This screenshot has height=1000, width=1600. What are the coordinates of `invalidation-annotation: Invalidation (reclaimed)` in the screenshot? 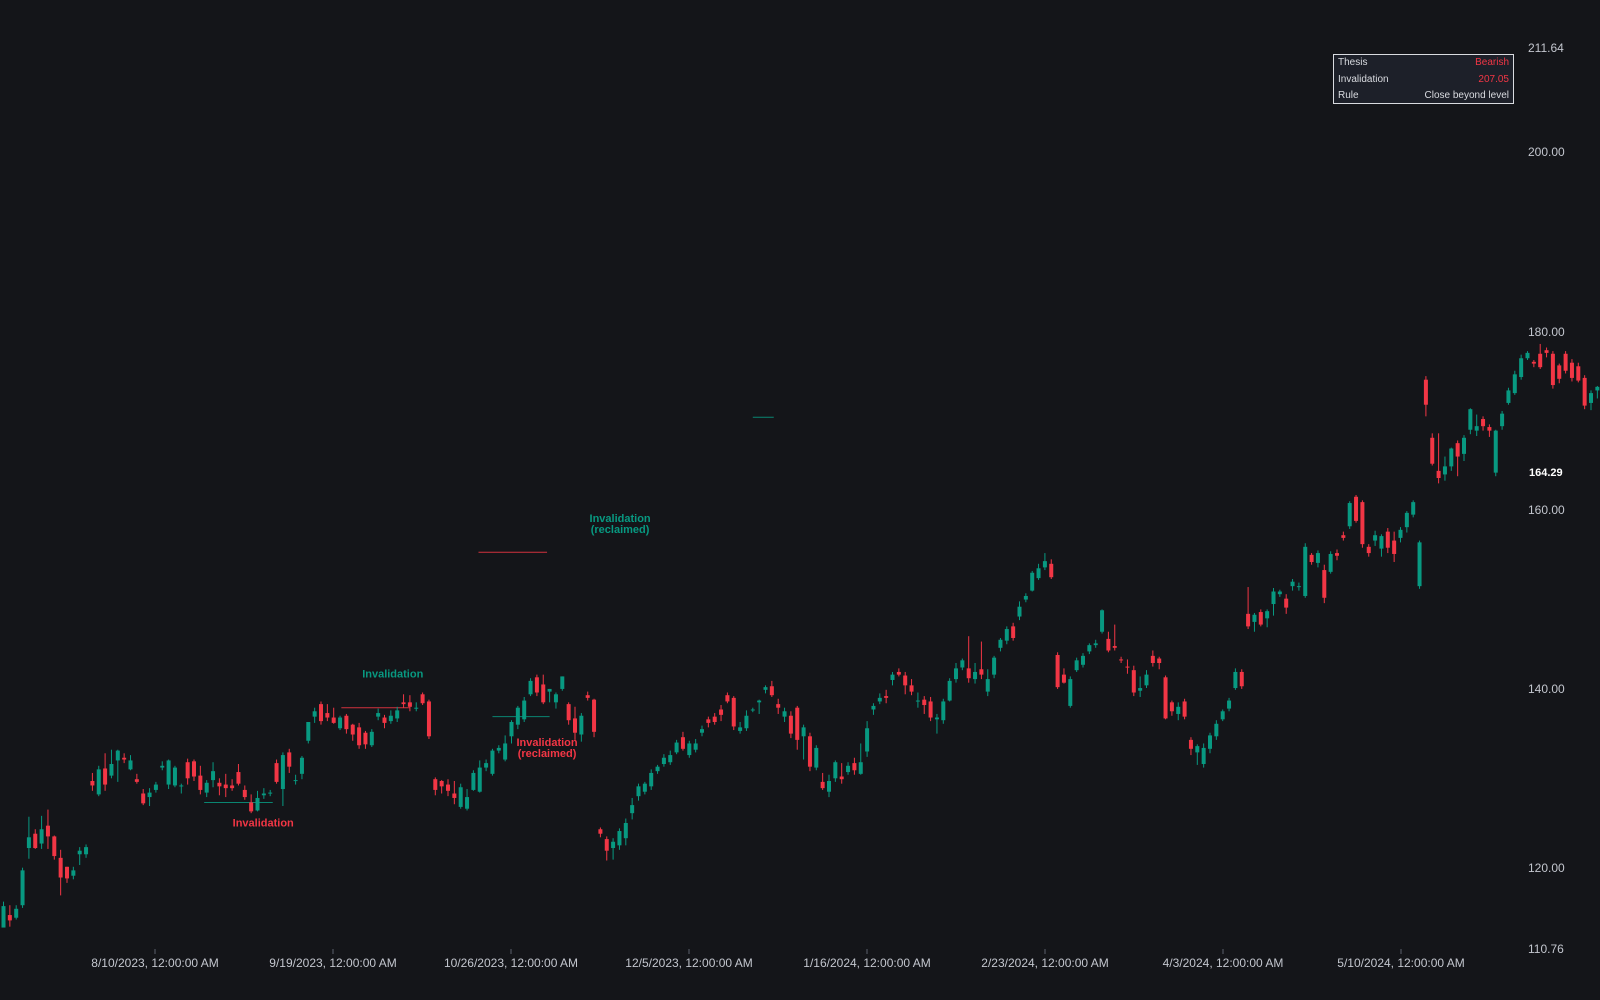 It's located at (620, 524).